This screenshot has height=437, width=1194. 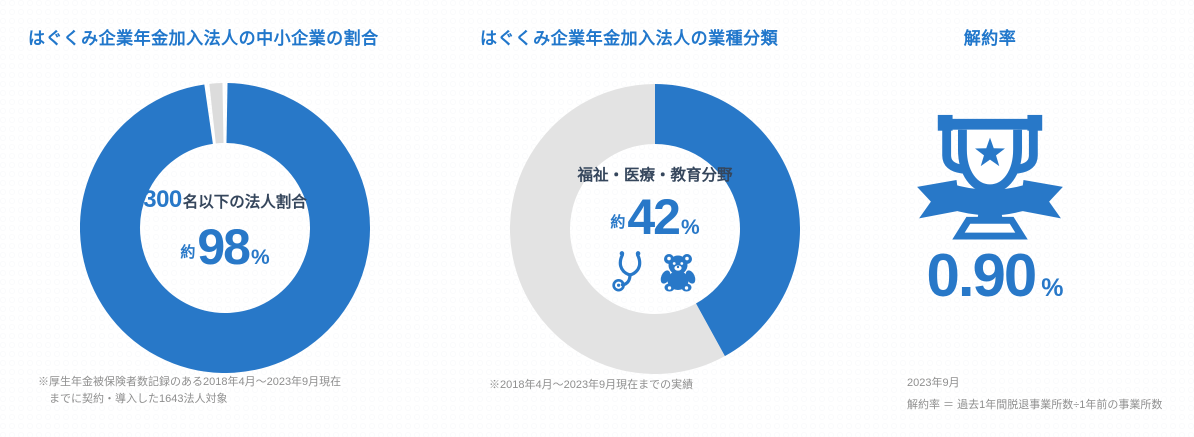 I want to click on panel-industry-title: はぐくみ企業年金加入法人の業種分類, so click(x=629, y=38).